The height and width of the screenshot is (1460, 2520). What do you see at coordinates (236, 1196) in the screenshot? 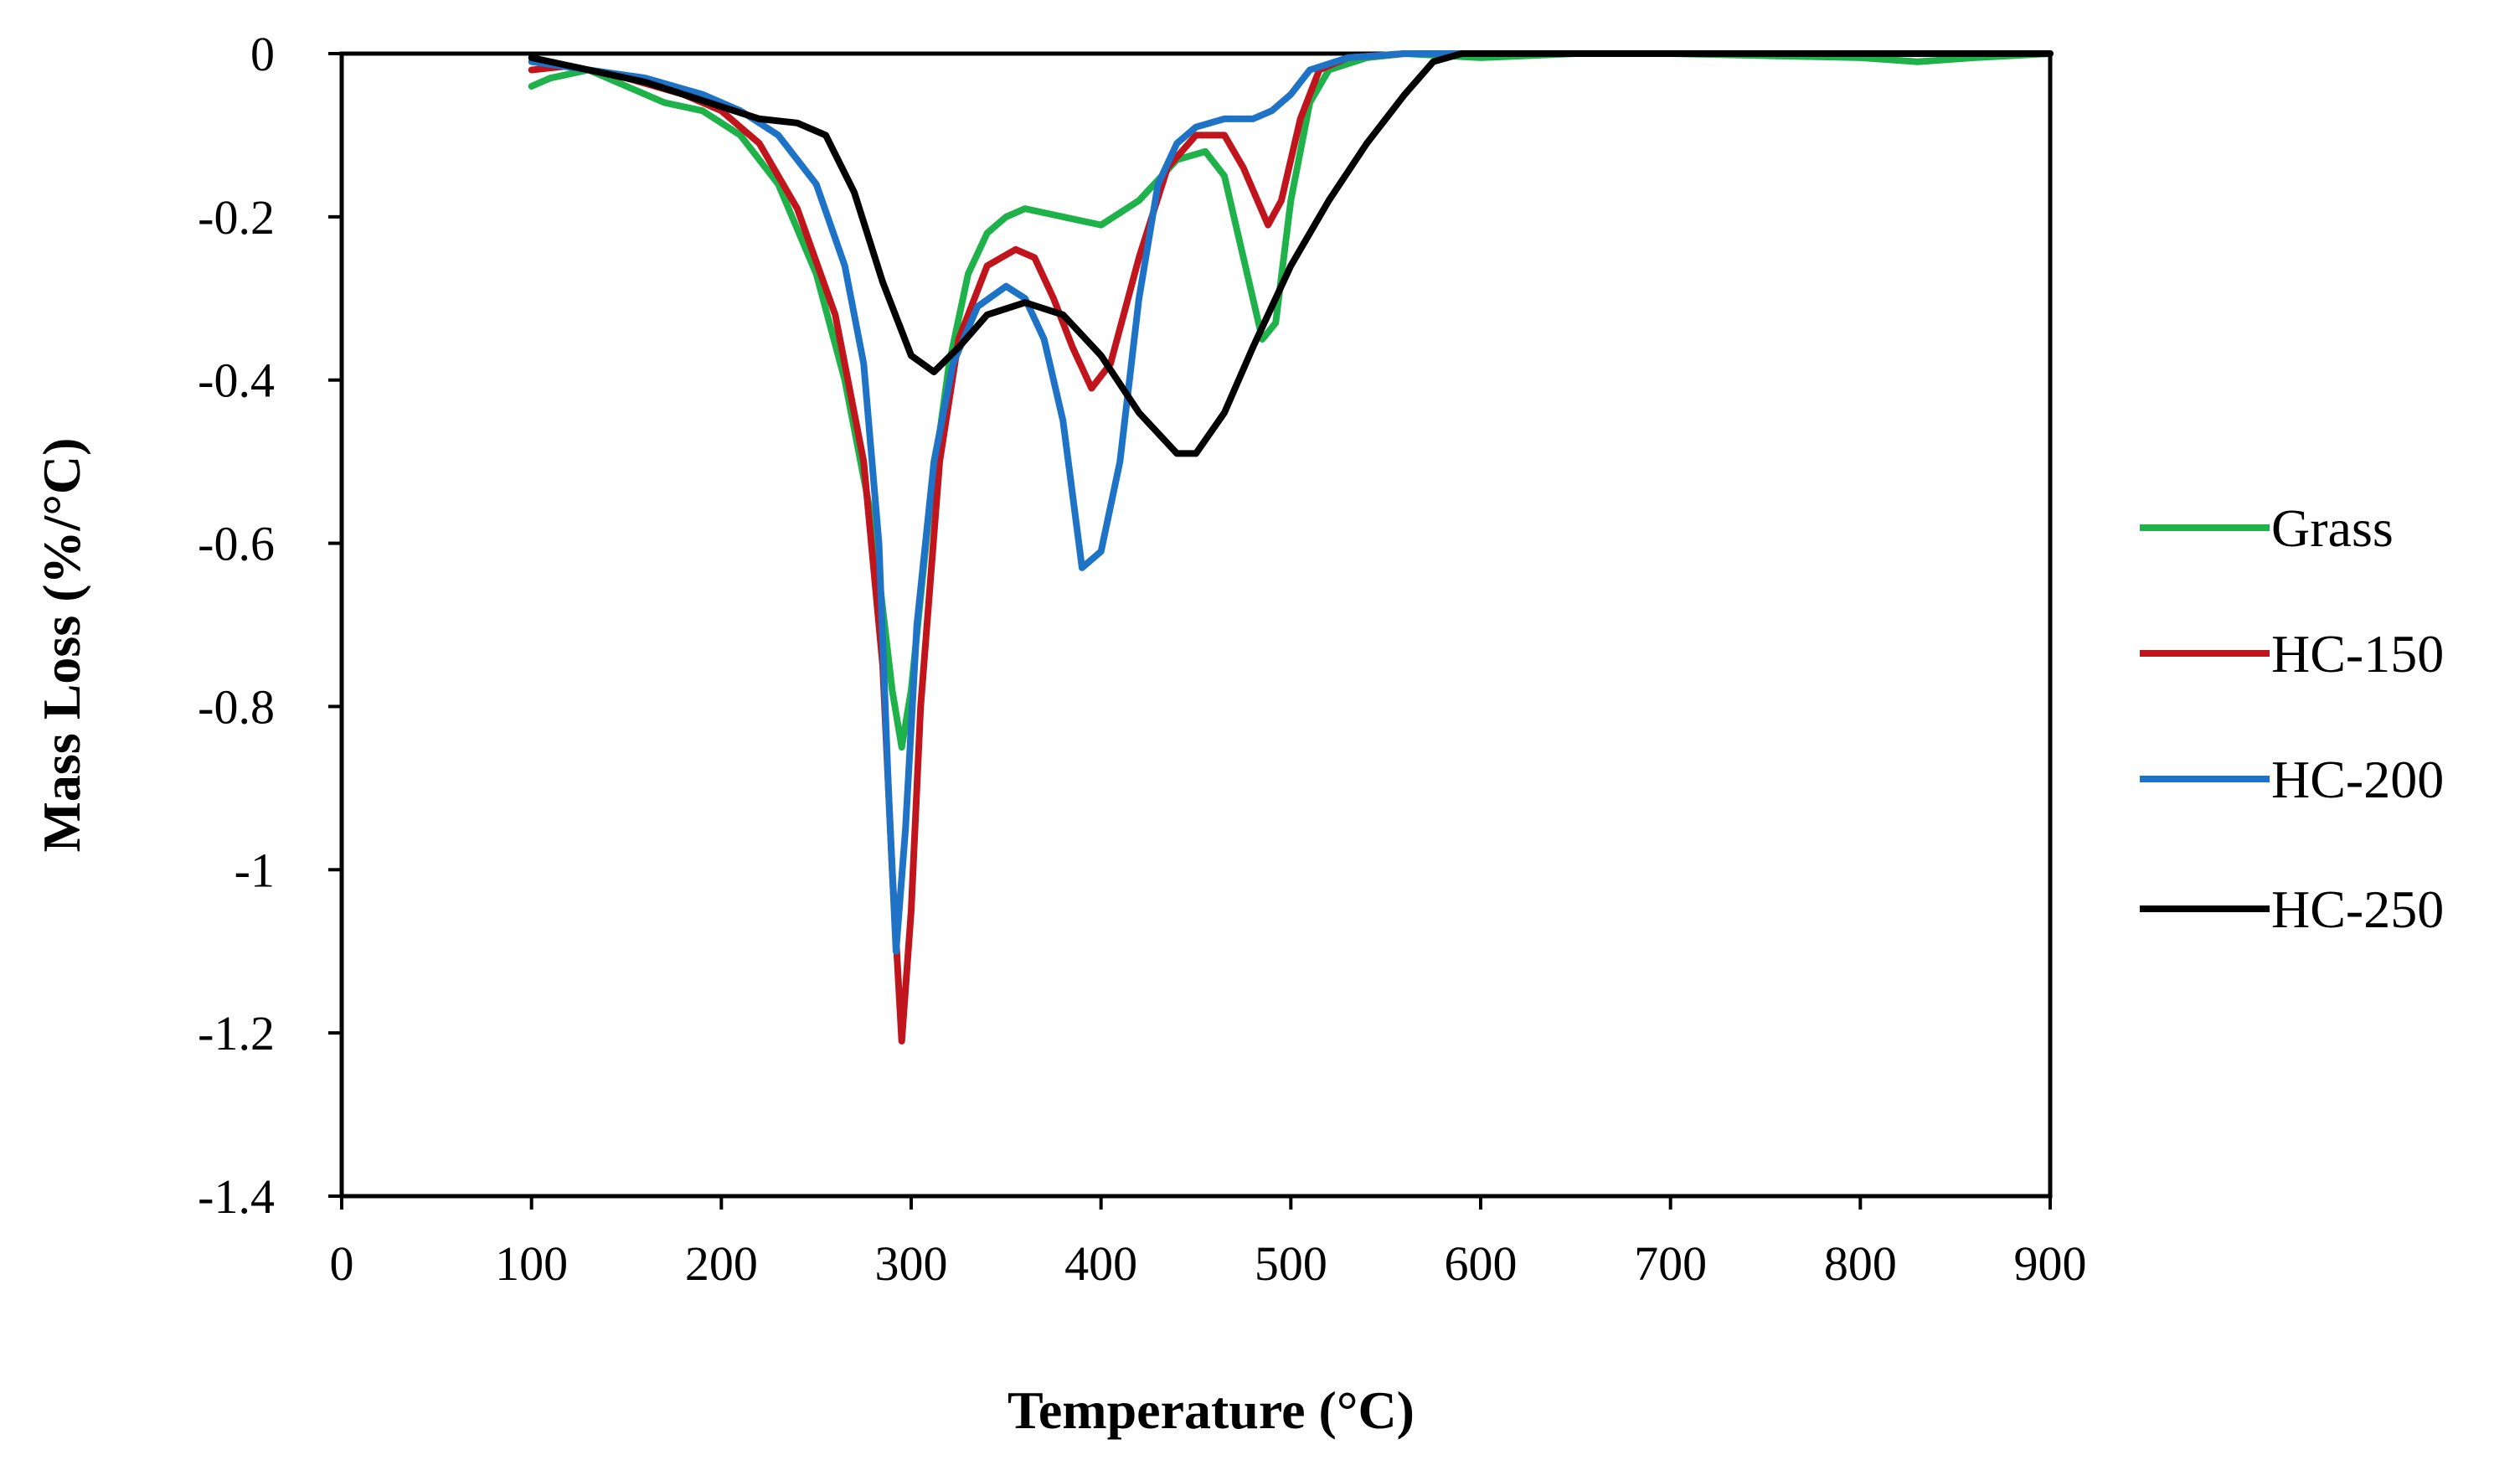
I see `y-tick-label: -1.4` at bounding box center [236, 1196].